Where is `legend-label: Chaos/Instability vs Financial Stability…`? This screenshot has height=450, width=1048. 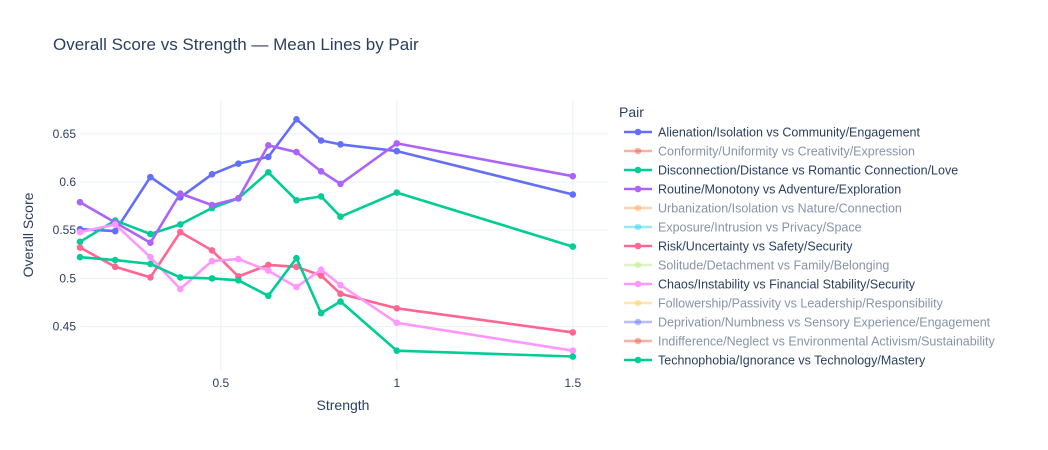
legend-label: Chaos/Instability vs Financial Stability… is located at coordinates (787, 285).